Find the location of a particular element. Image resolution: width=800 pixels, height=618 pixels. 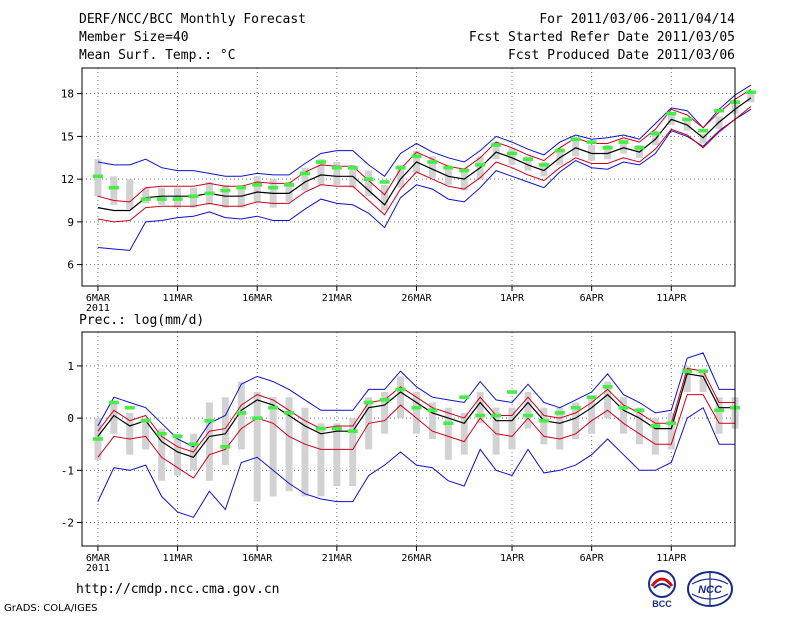

series-line-lower_inner is located at coordinates (416, 436).